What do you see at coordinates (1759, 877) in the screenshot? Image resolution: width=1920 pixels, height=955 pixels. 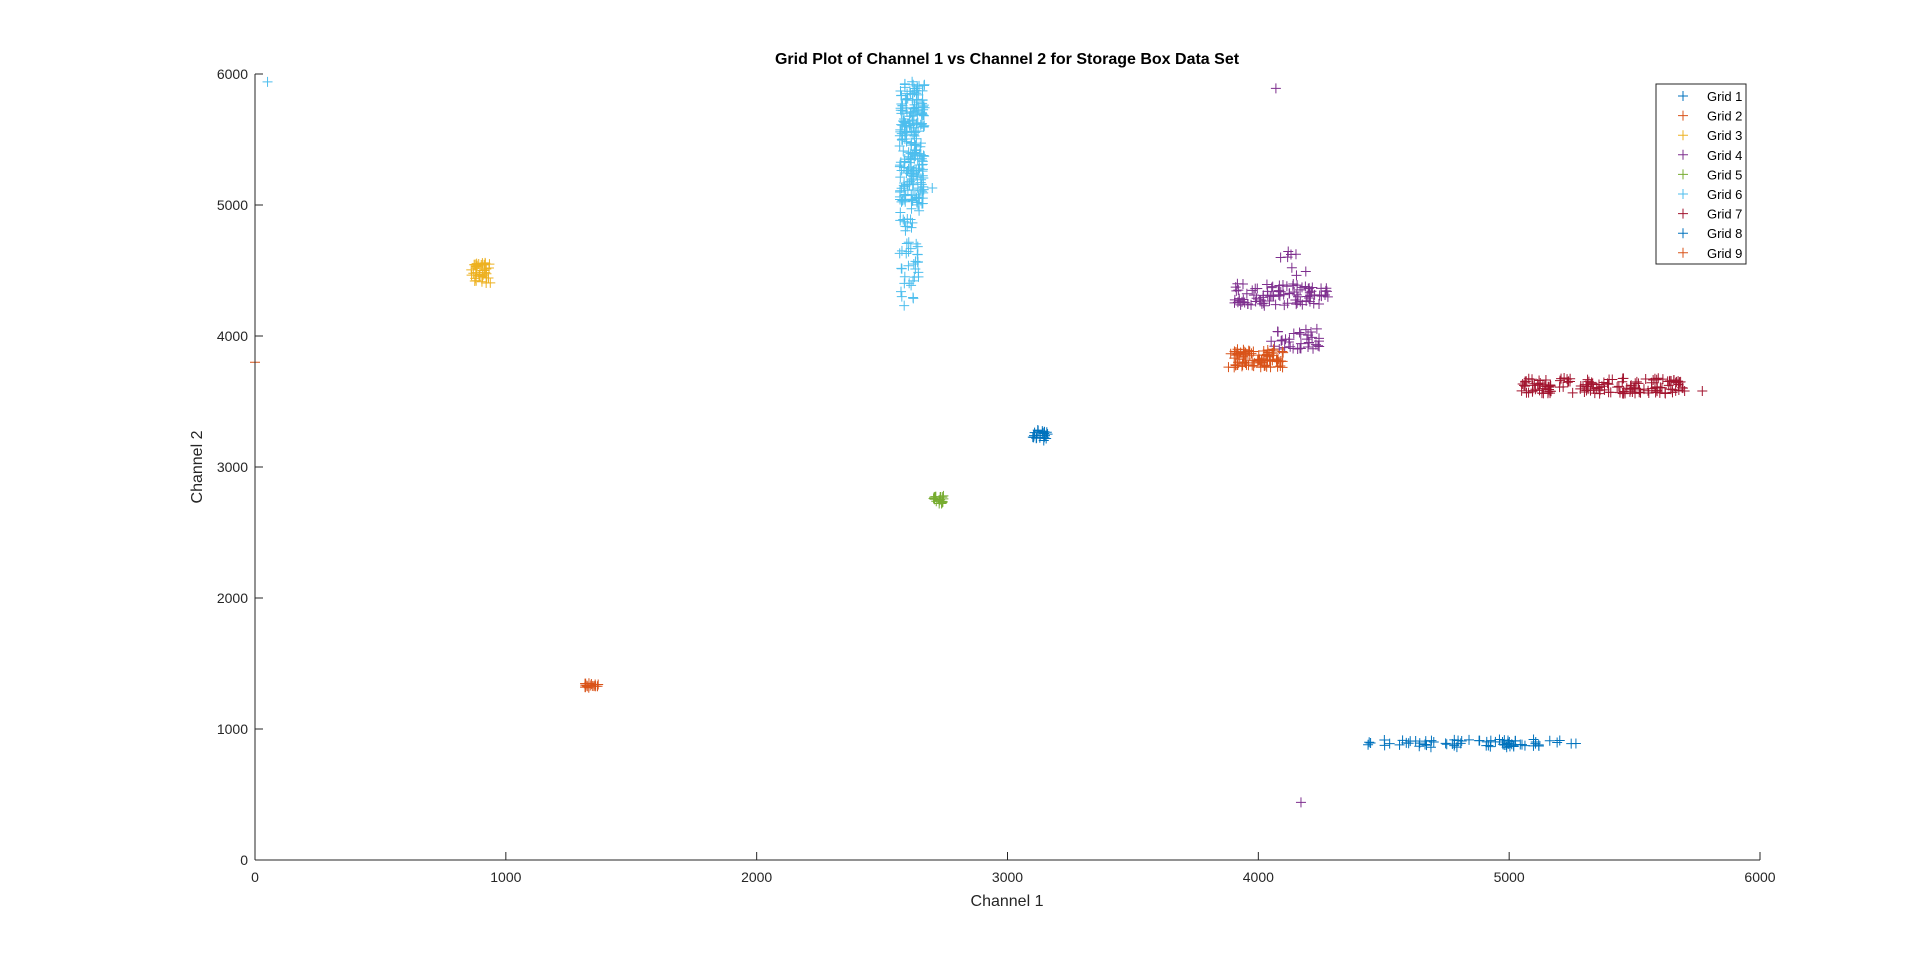 I see `x-tick-label: 6000` at bounding box center [1759, 877].